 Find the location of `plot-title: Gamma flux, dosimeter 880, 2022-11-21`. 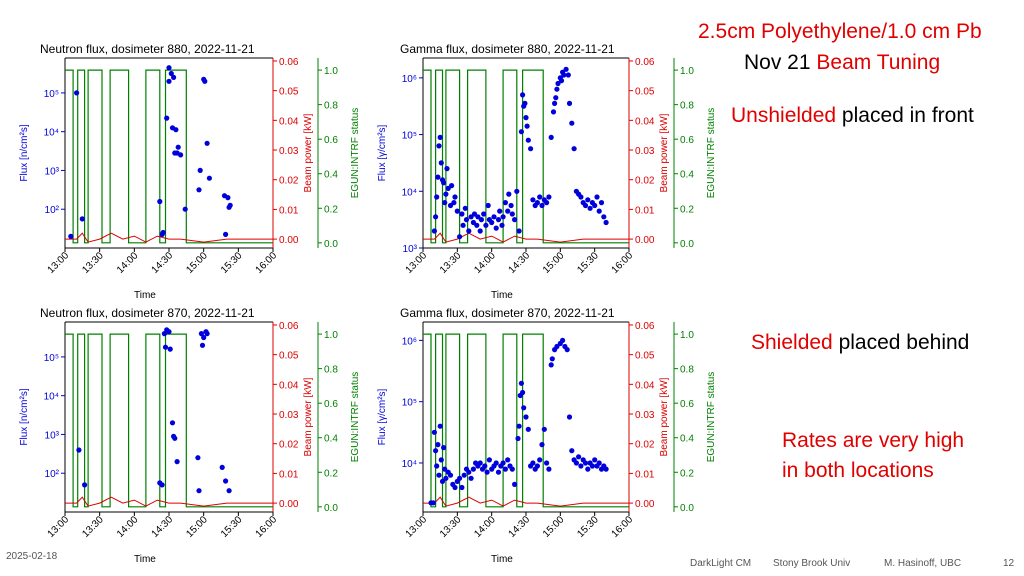

plot-title: Gamma flux, dosimeter 880, 2022-11-21 is located at coordinates (507, 49).